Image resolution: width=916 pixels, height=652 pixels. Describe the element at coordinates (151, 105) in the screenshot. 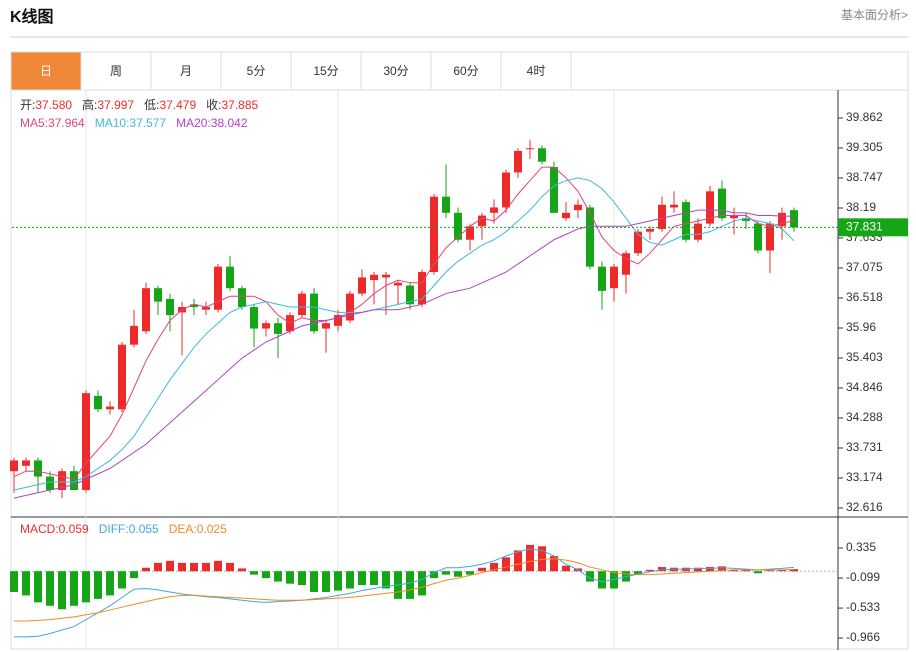

I see `legend-label: 低:` at that location.